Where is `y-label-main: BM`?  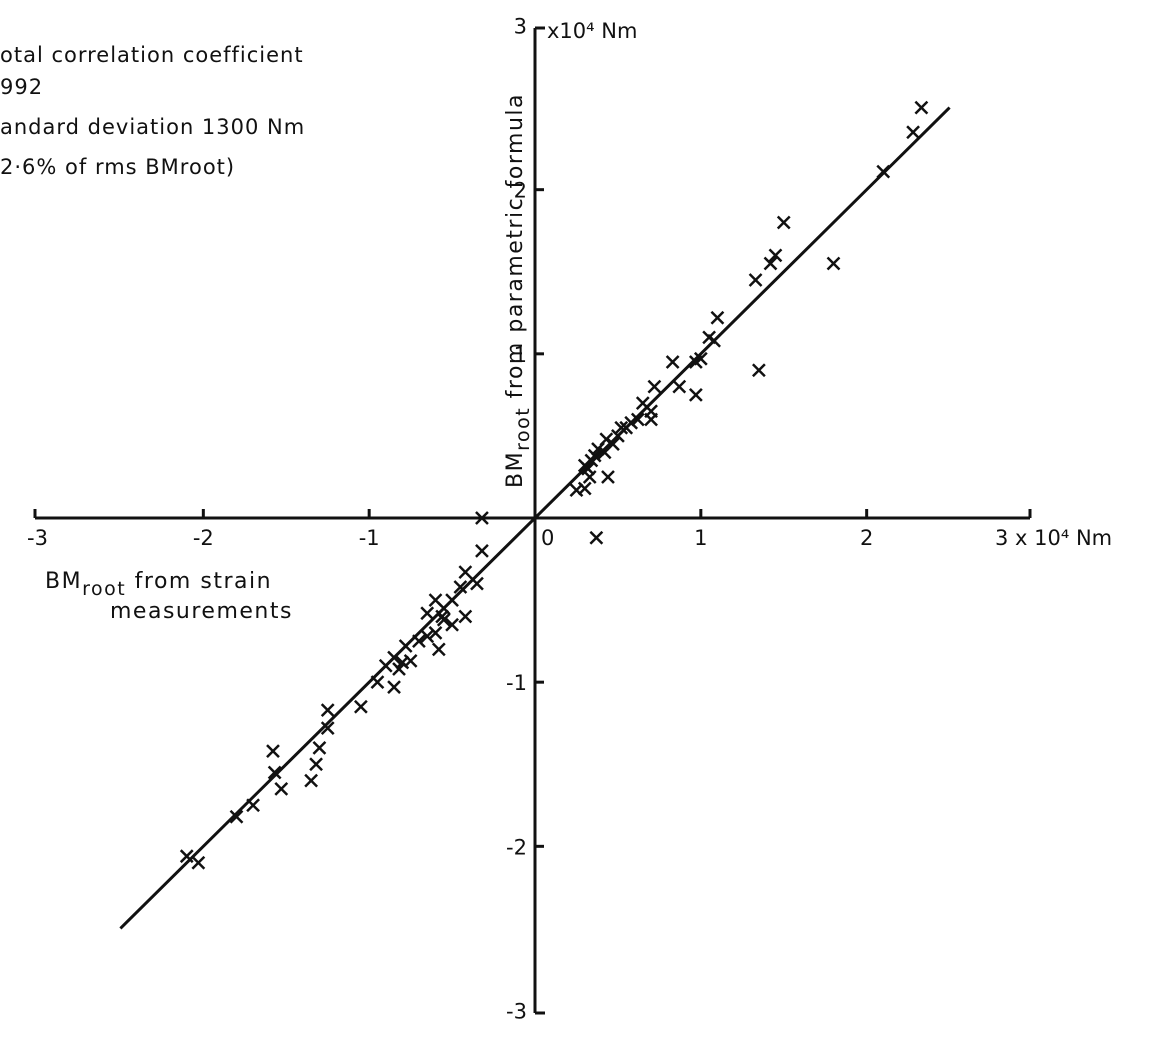 y-label-main: BM is located at coordinates (515, 469).